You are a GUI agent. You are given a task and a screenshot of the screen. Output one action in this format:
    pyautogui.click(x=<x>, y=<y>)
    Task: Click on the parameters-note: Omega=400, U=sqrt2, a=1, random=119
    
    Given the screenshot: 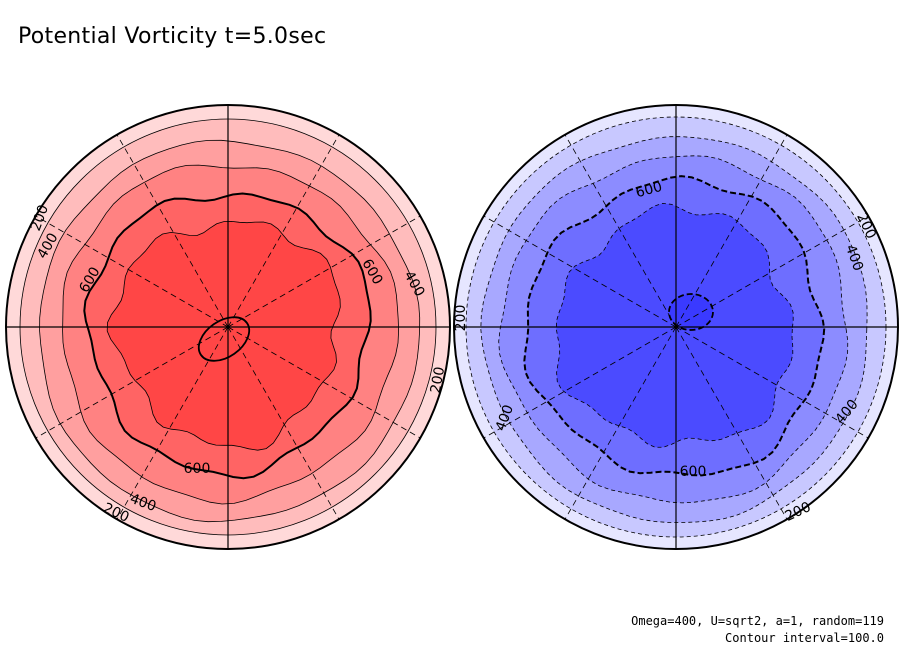 What is the action you would take?
    pyautogui.click(x=757, y=621)
    